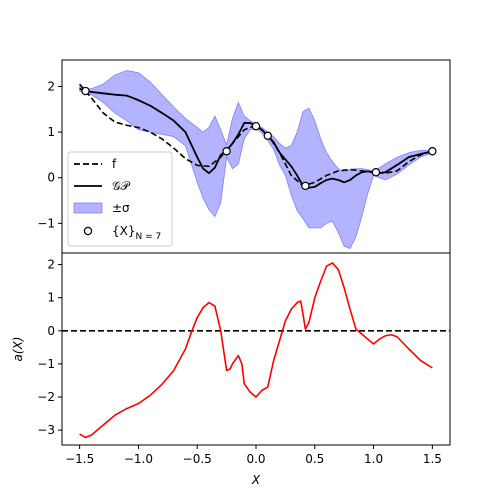  Describe the element at coordinates (46, 397) in the screenshot. I see `bottom-y-tick-label: −2` at that location.